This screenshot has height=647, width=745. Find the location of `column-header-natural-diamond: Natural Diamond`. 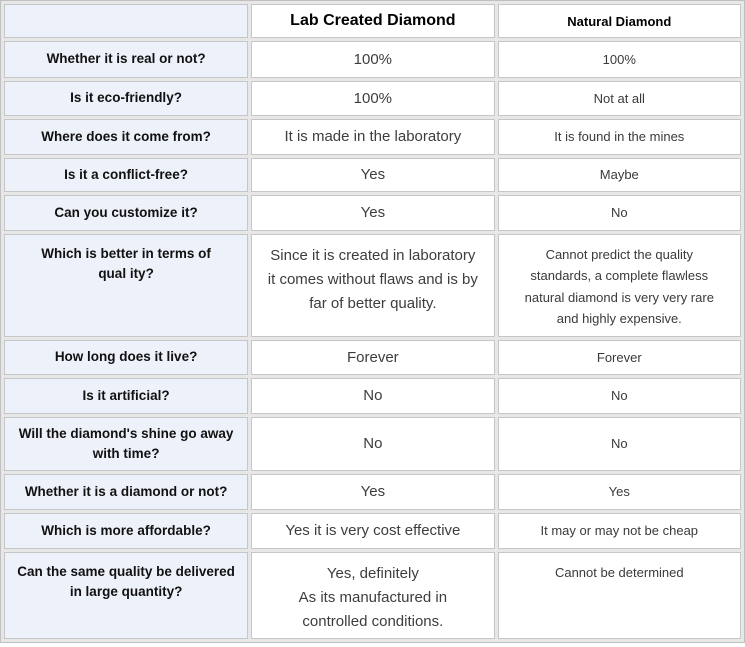

column-header-natural-diamond: Natural Diamond is located at coordinates (619, 21).